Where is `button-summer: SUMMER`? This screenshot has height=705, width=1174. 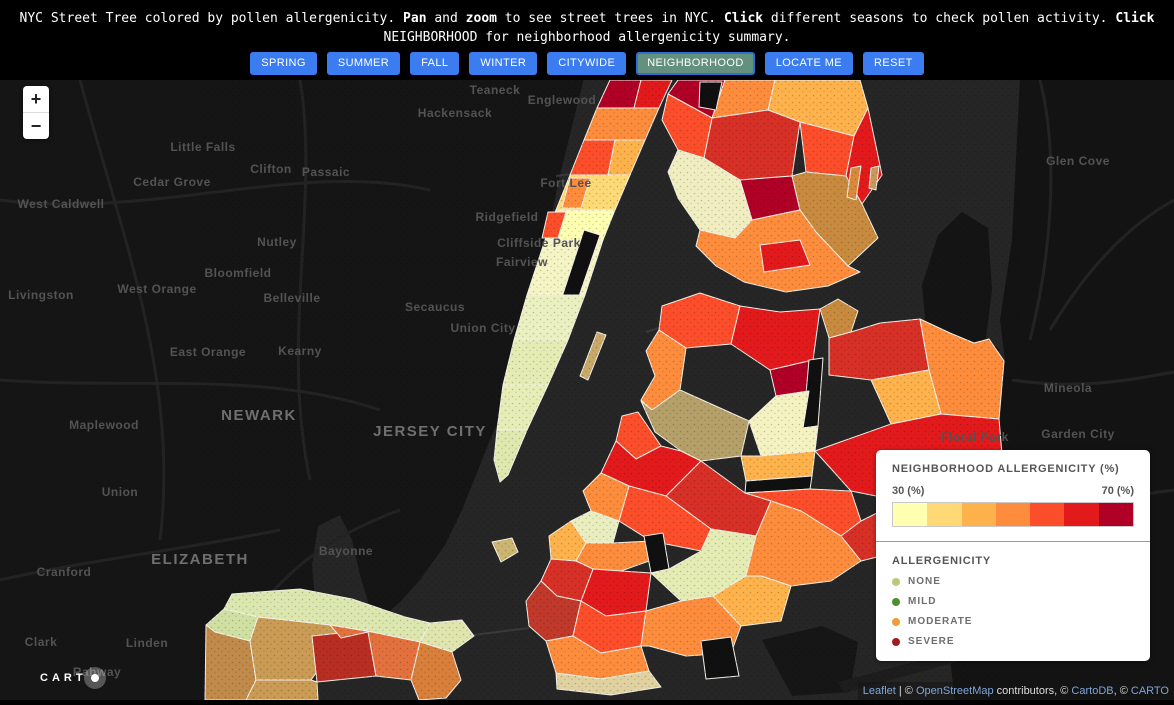 button-summer: SUMMER is located at coordinates (363, 63).